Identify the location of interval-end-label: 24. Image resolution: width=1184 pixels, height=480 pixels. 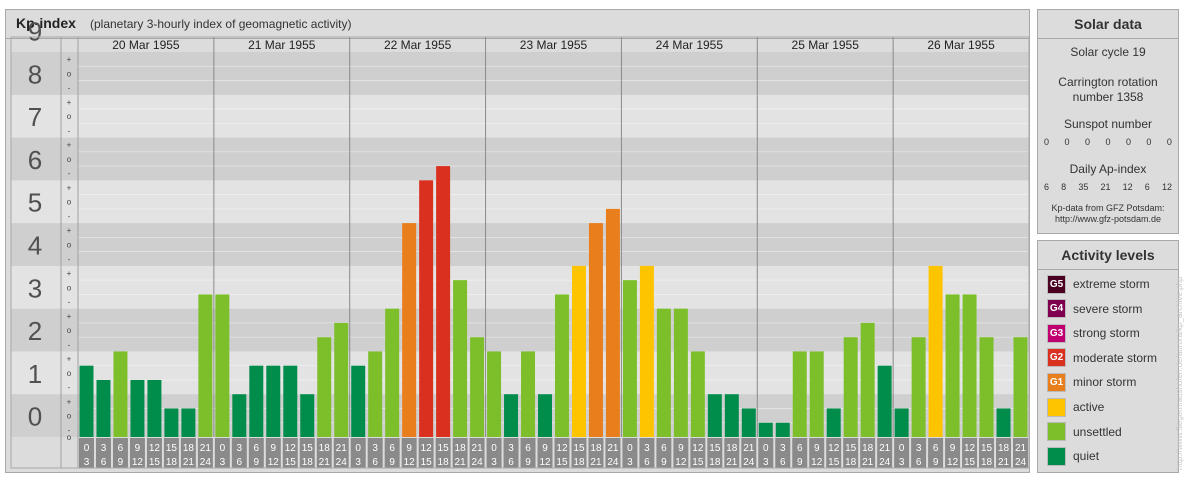
(206, 462).